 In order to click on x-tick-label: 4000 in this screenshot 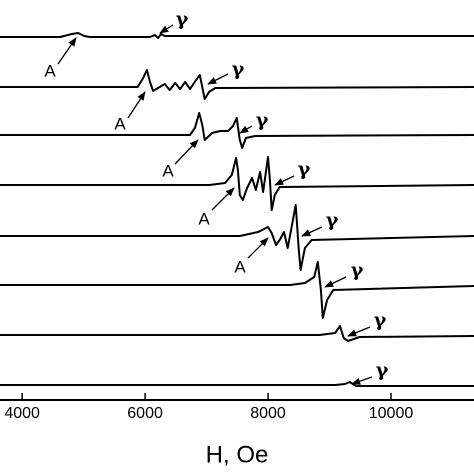, I will do `click(22, 413)`.